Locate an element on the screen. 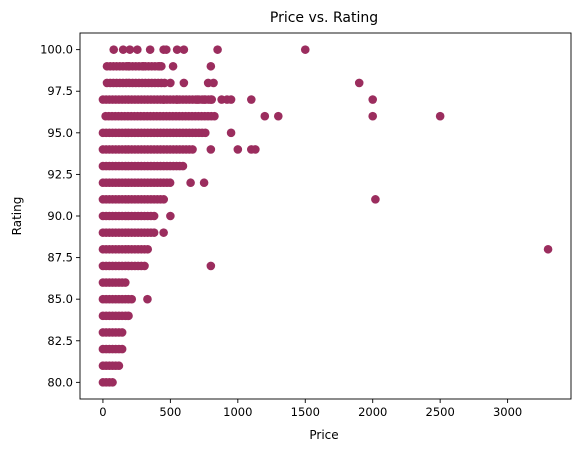 This screenshot has width=585, height=453. y-tick-label: 90.0 is located at coordinates (60, 216).